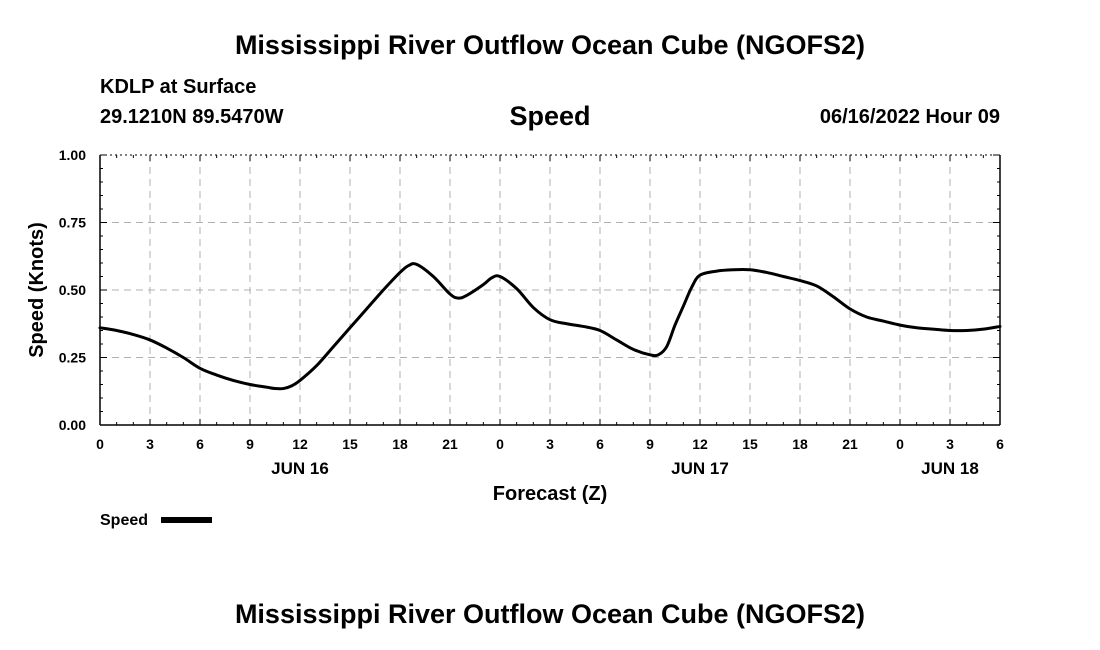  Describe the element at coordinates (72, 425) in the screenshot. I see `y-tick-label: 0.00` at that location.